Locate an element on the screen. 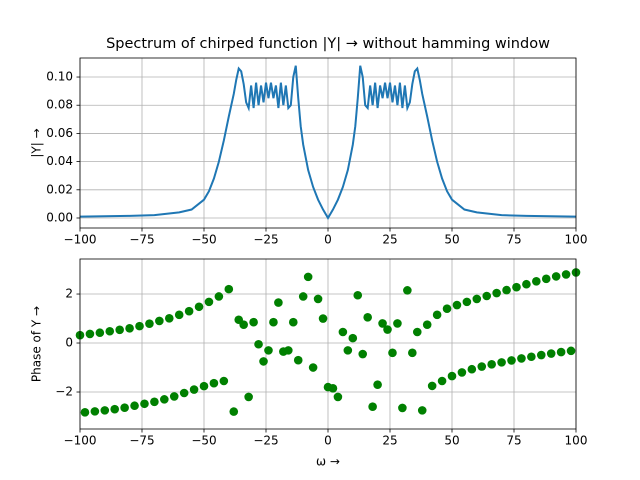 The width and height of the screenshot is (640, 480). x-tick-label: −25 is located at coordinates (265, 240).